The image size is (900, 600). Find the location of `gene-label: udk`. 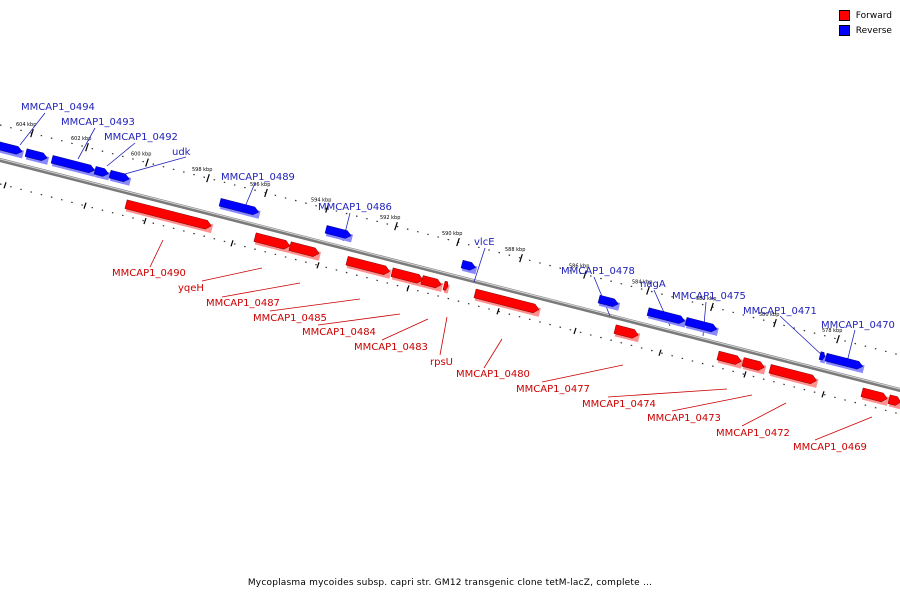

gene-label: udk is located at coordinates (181, 152).